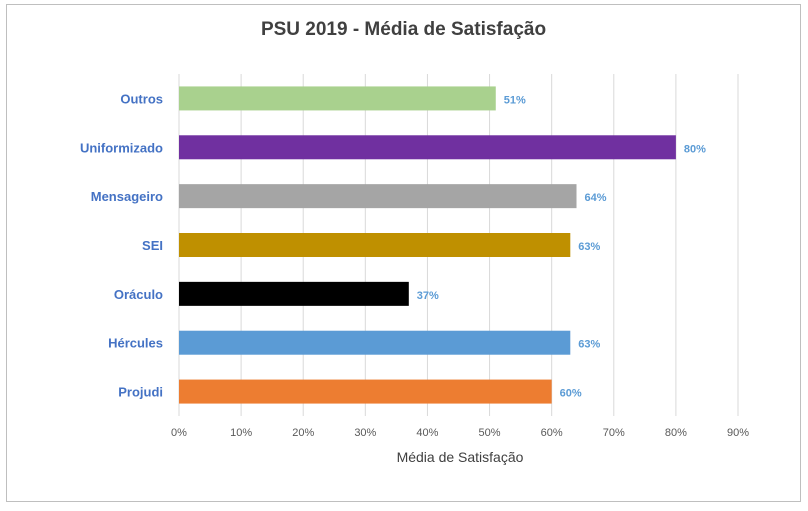  Describe the element at coordinates (303, 433) in the screenshot. I see `x-tick-label: 20%` at that location.